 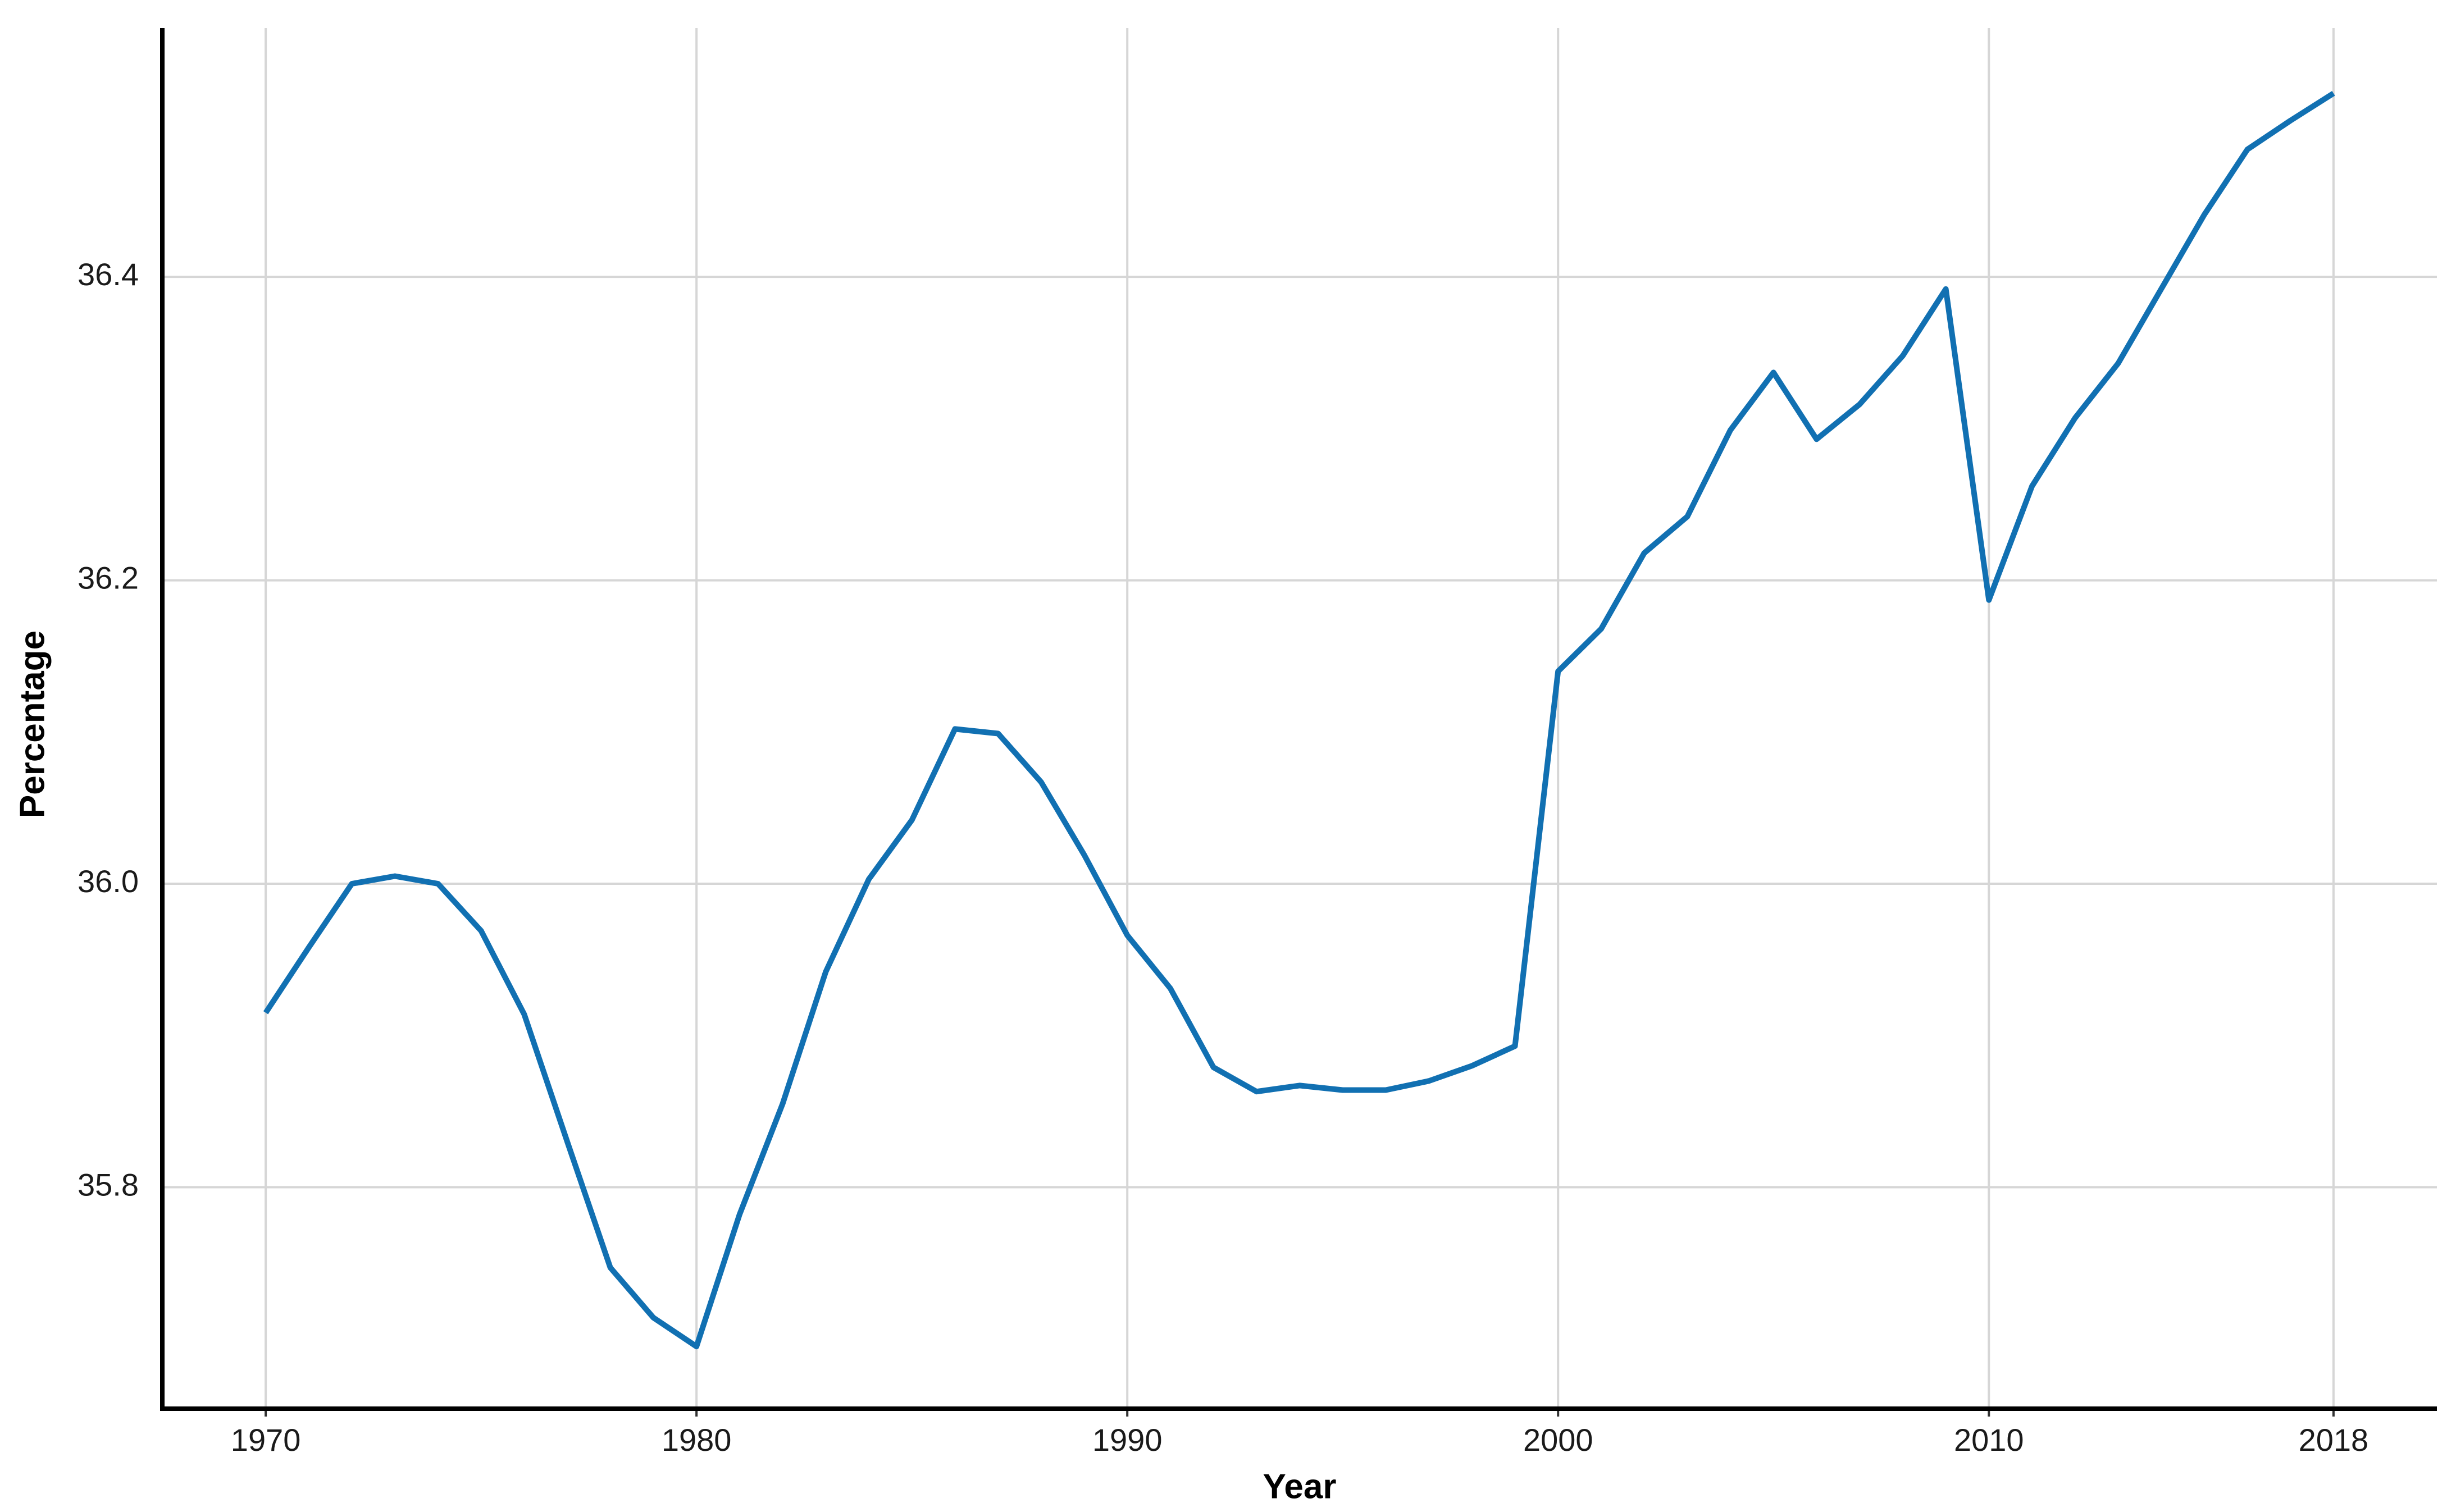 I want to click on x-tick-label: 2018, so click(x=2334, y=1440).